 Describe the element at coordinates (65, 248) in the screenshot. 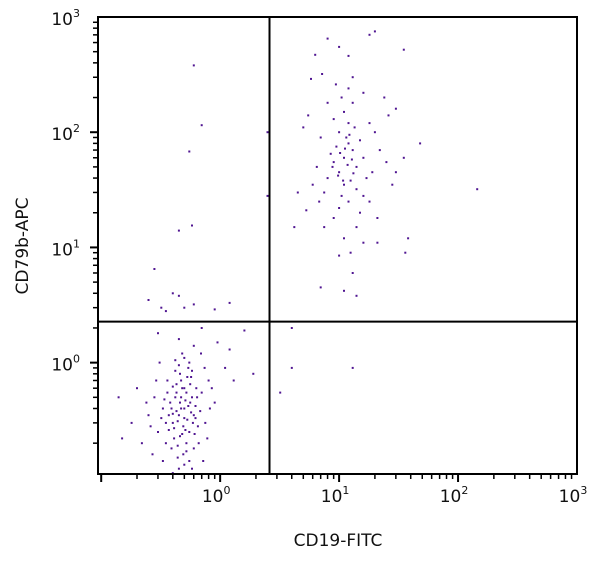

I see `y-tick-label: 10¹` at that location.